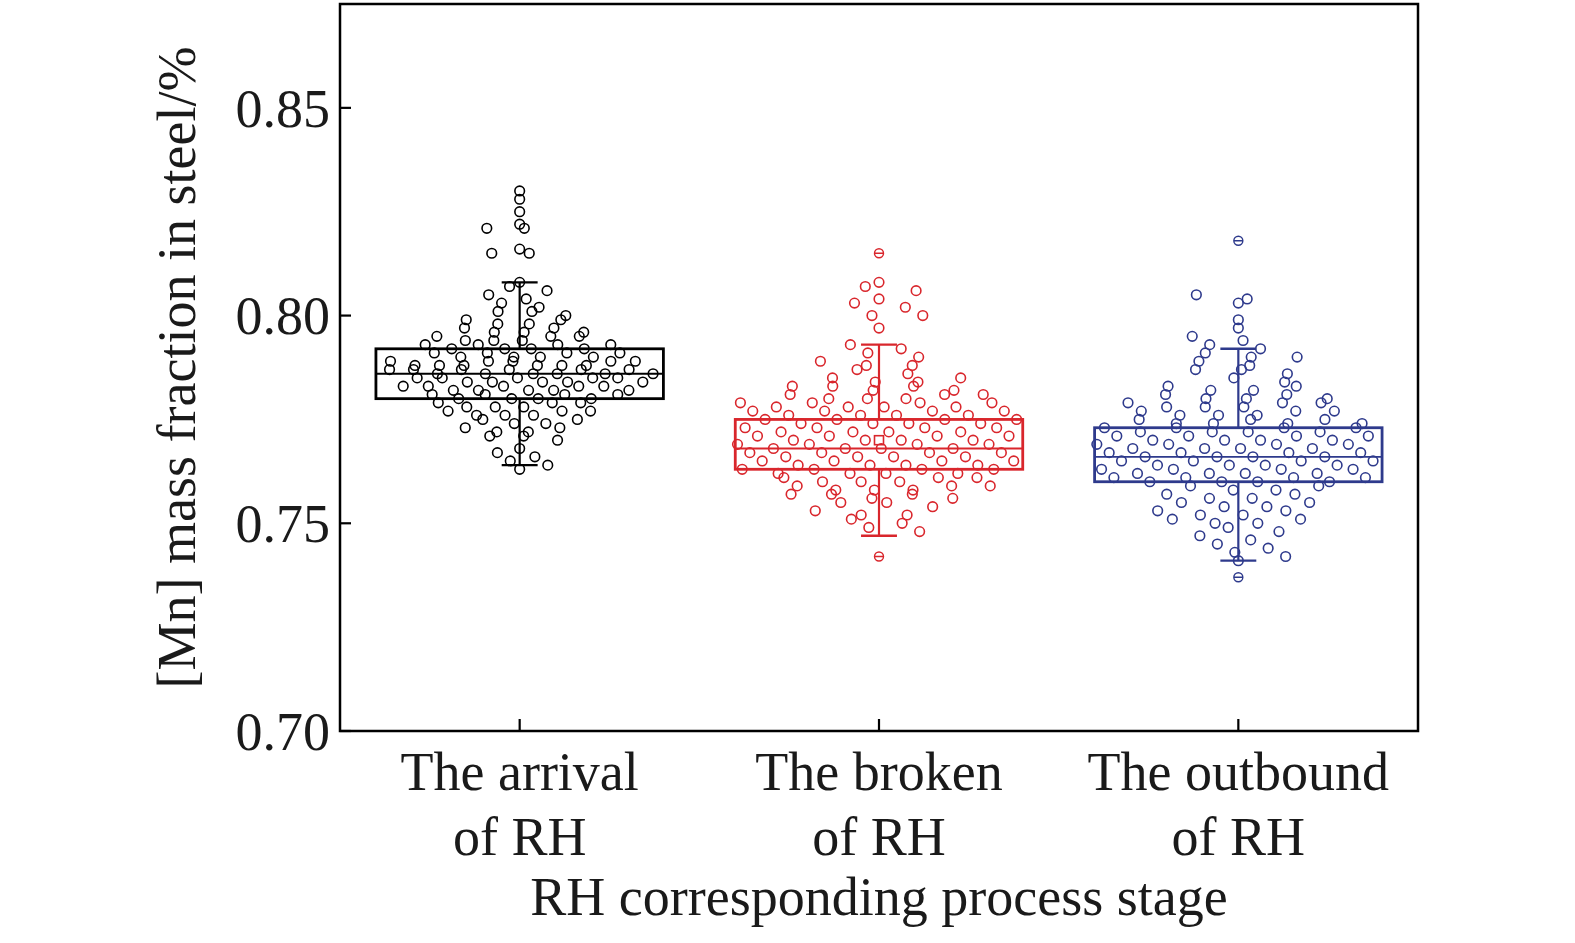  I want to click on y-axis-title: [Mn] mass fraction in steel/%, so click(177, 367).